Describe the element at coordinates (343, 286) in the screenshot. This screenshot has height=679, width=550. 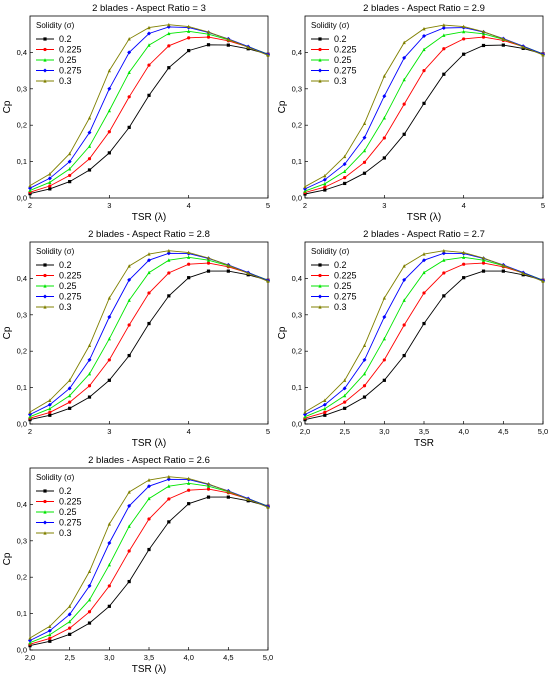
I see `legend-label: 0.25` at that location.